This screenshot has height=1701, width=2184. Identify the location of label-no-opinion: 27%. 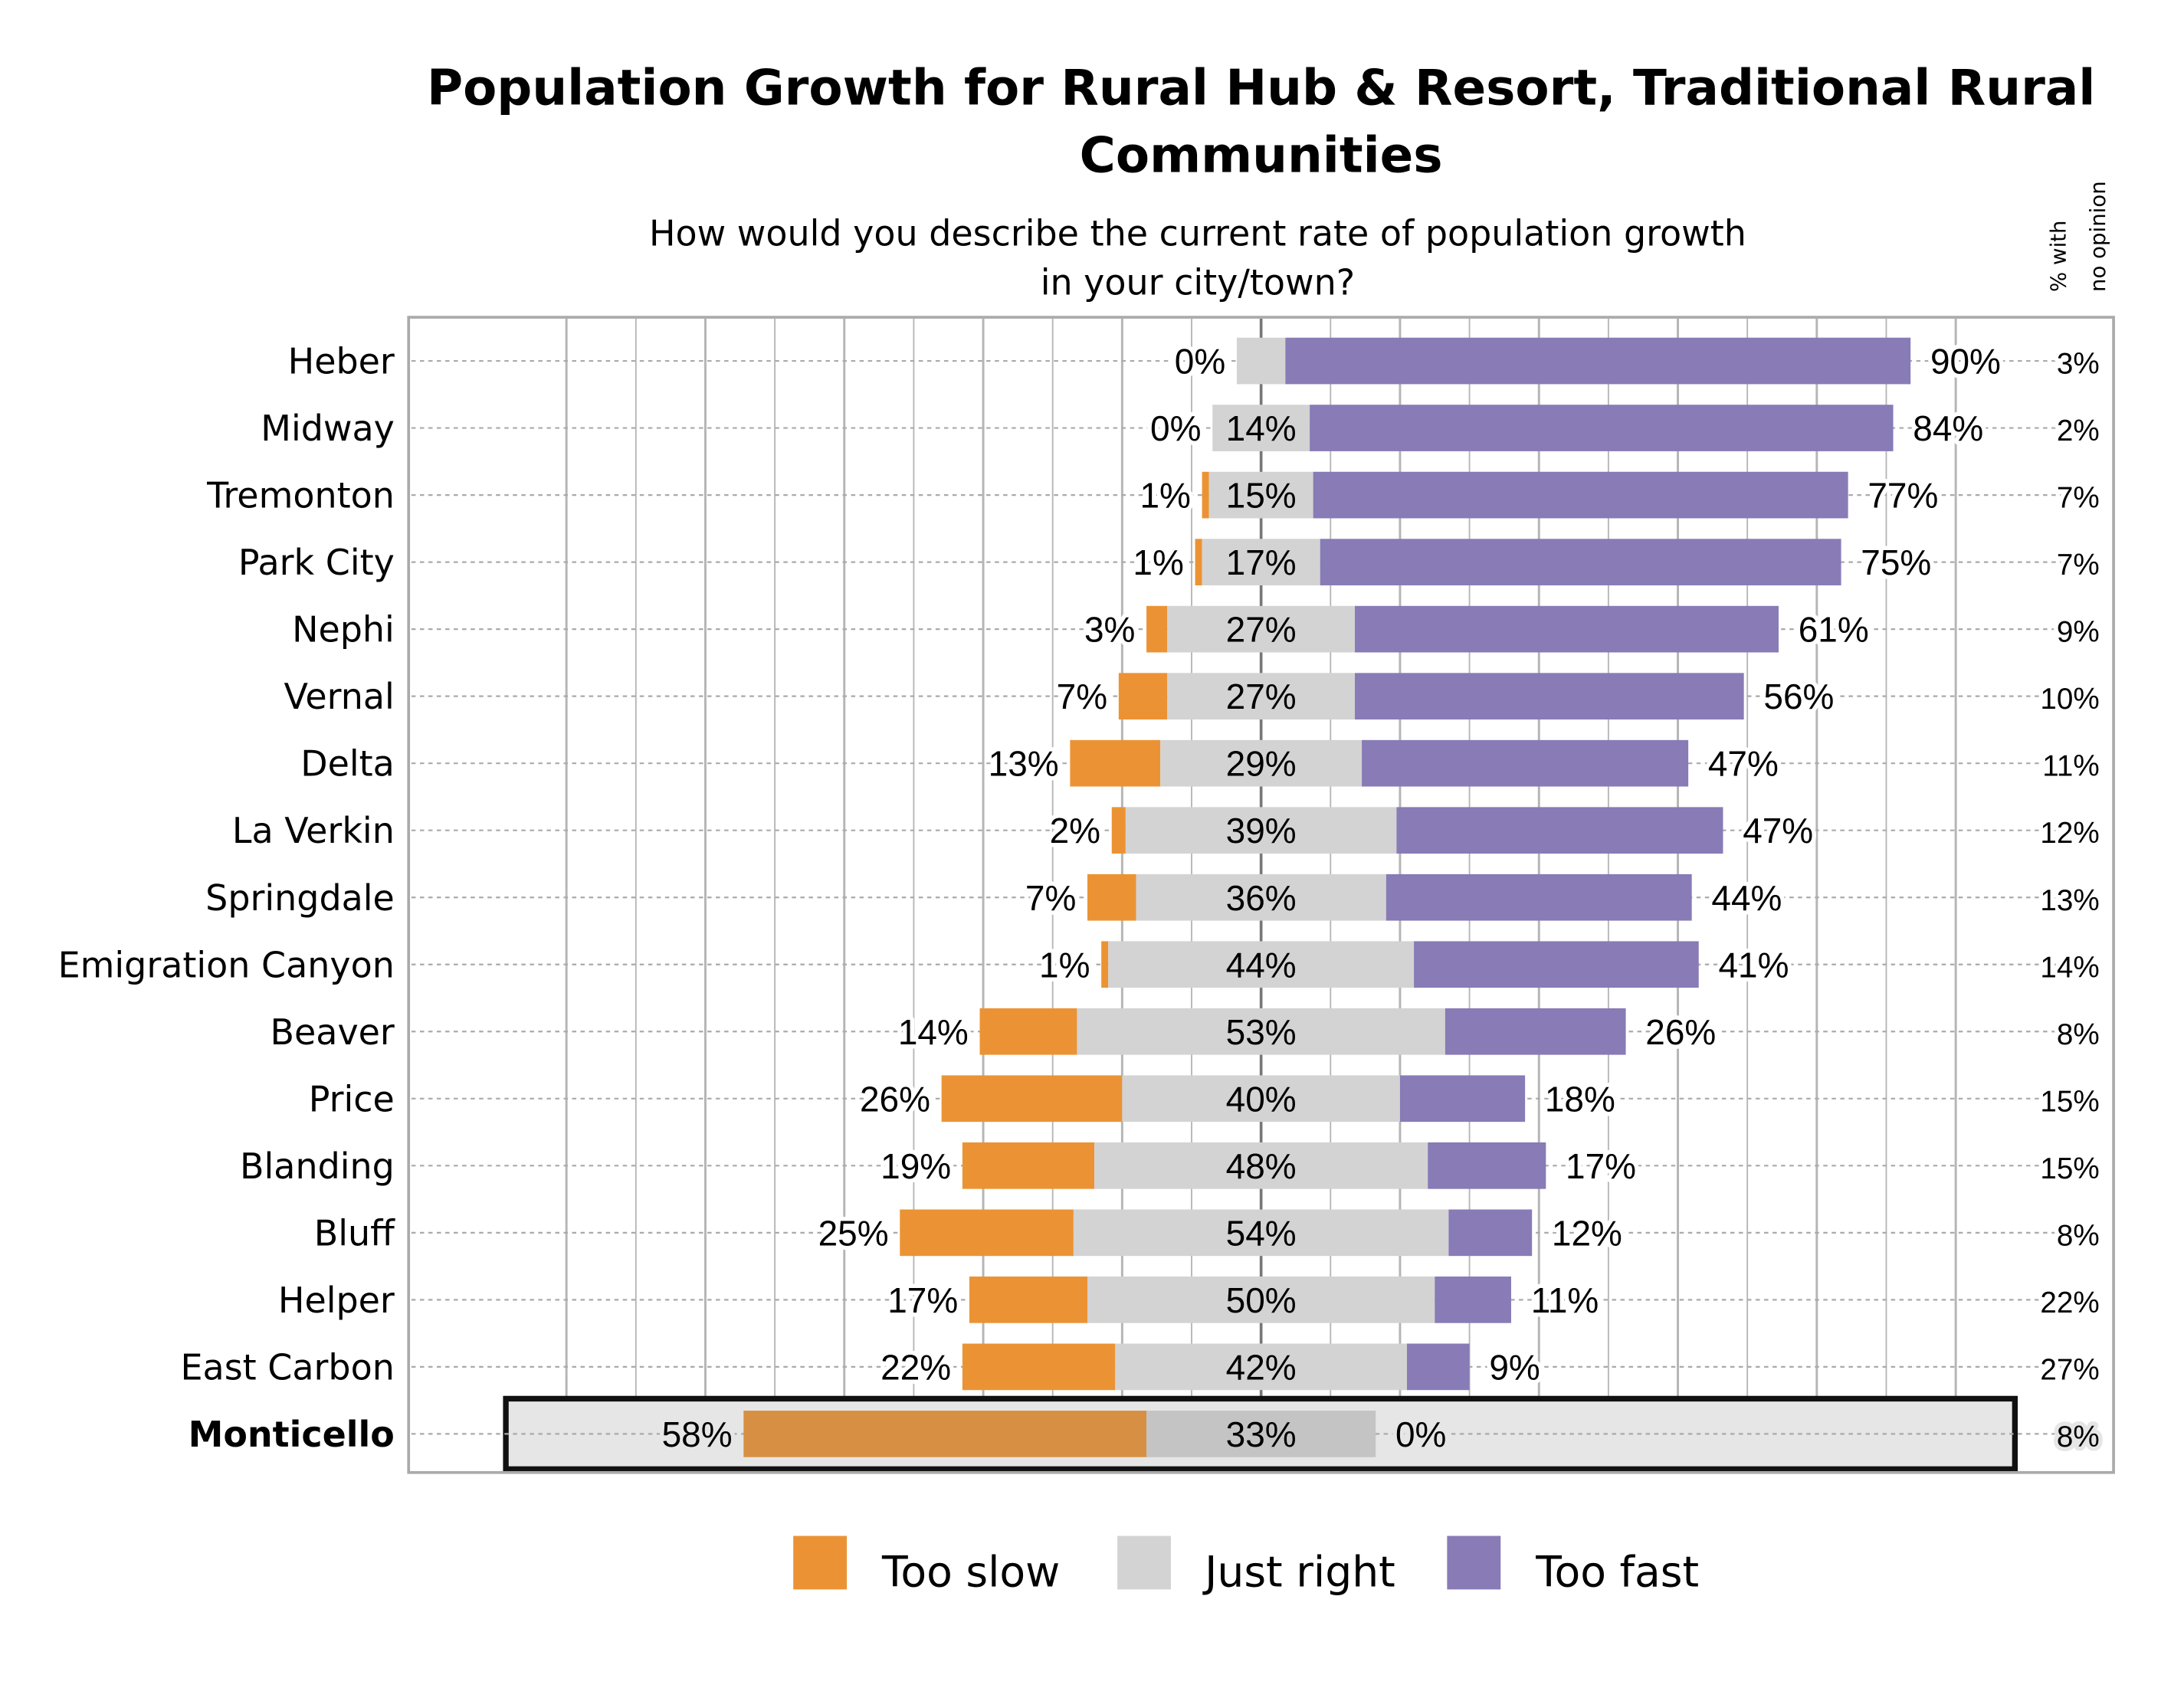
(2069, 1369).